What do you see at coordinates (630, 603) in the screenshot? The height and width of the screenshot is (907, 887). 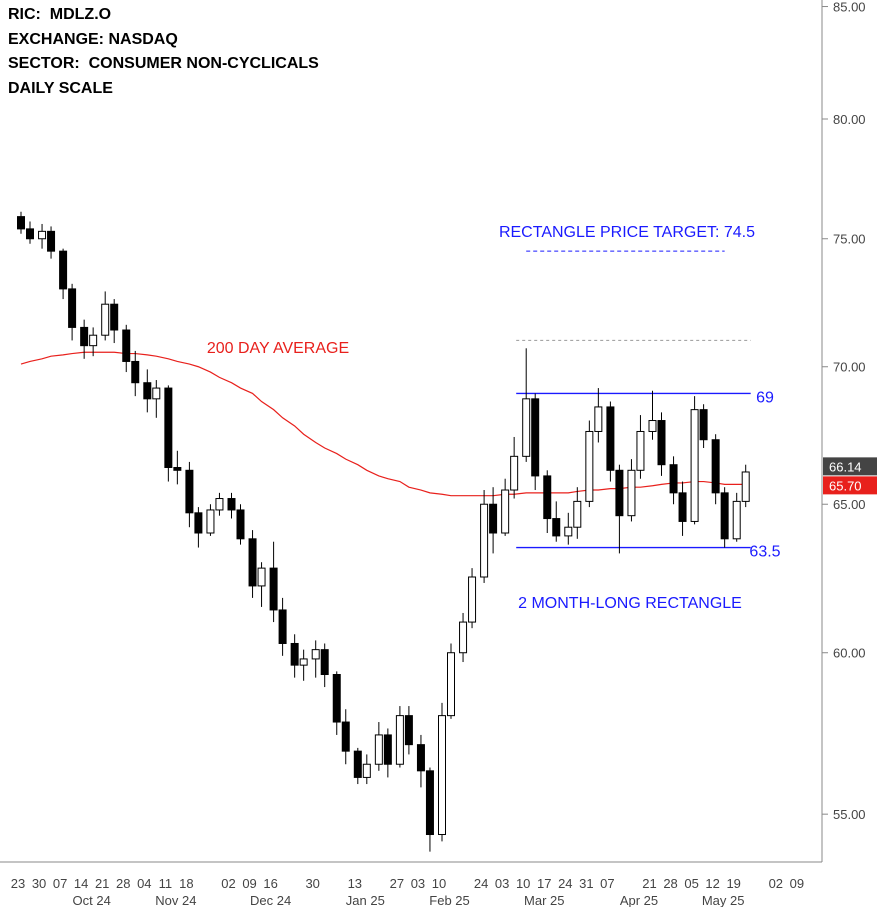 I see `rectangle-label: 2 MONTH-LONG RECTANGLE` at bounding box center [630, 603].